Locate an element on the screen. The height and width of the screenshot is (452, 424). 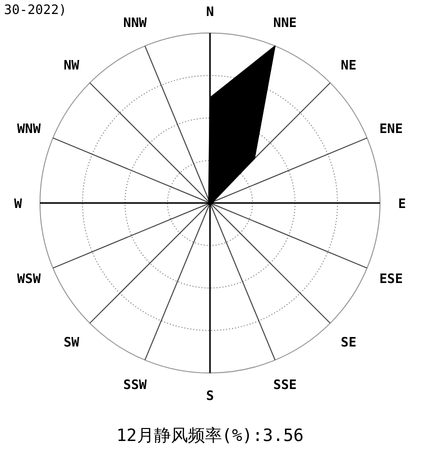
spoke-label: NW is located at coordinates (72, 66).